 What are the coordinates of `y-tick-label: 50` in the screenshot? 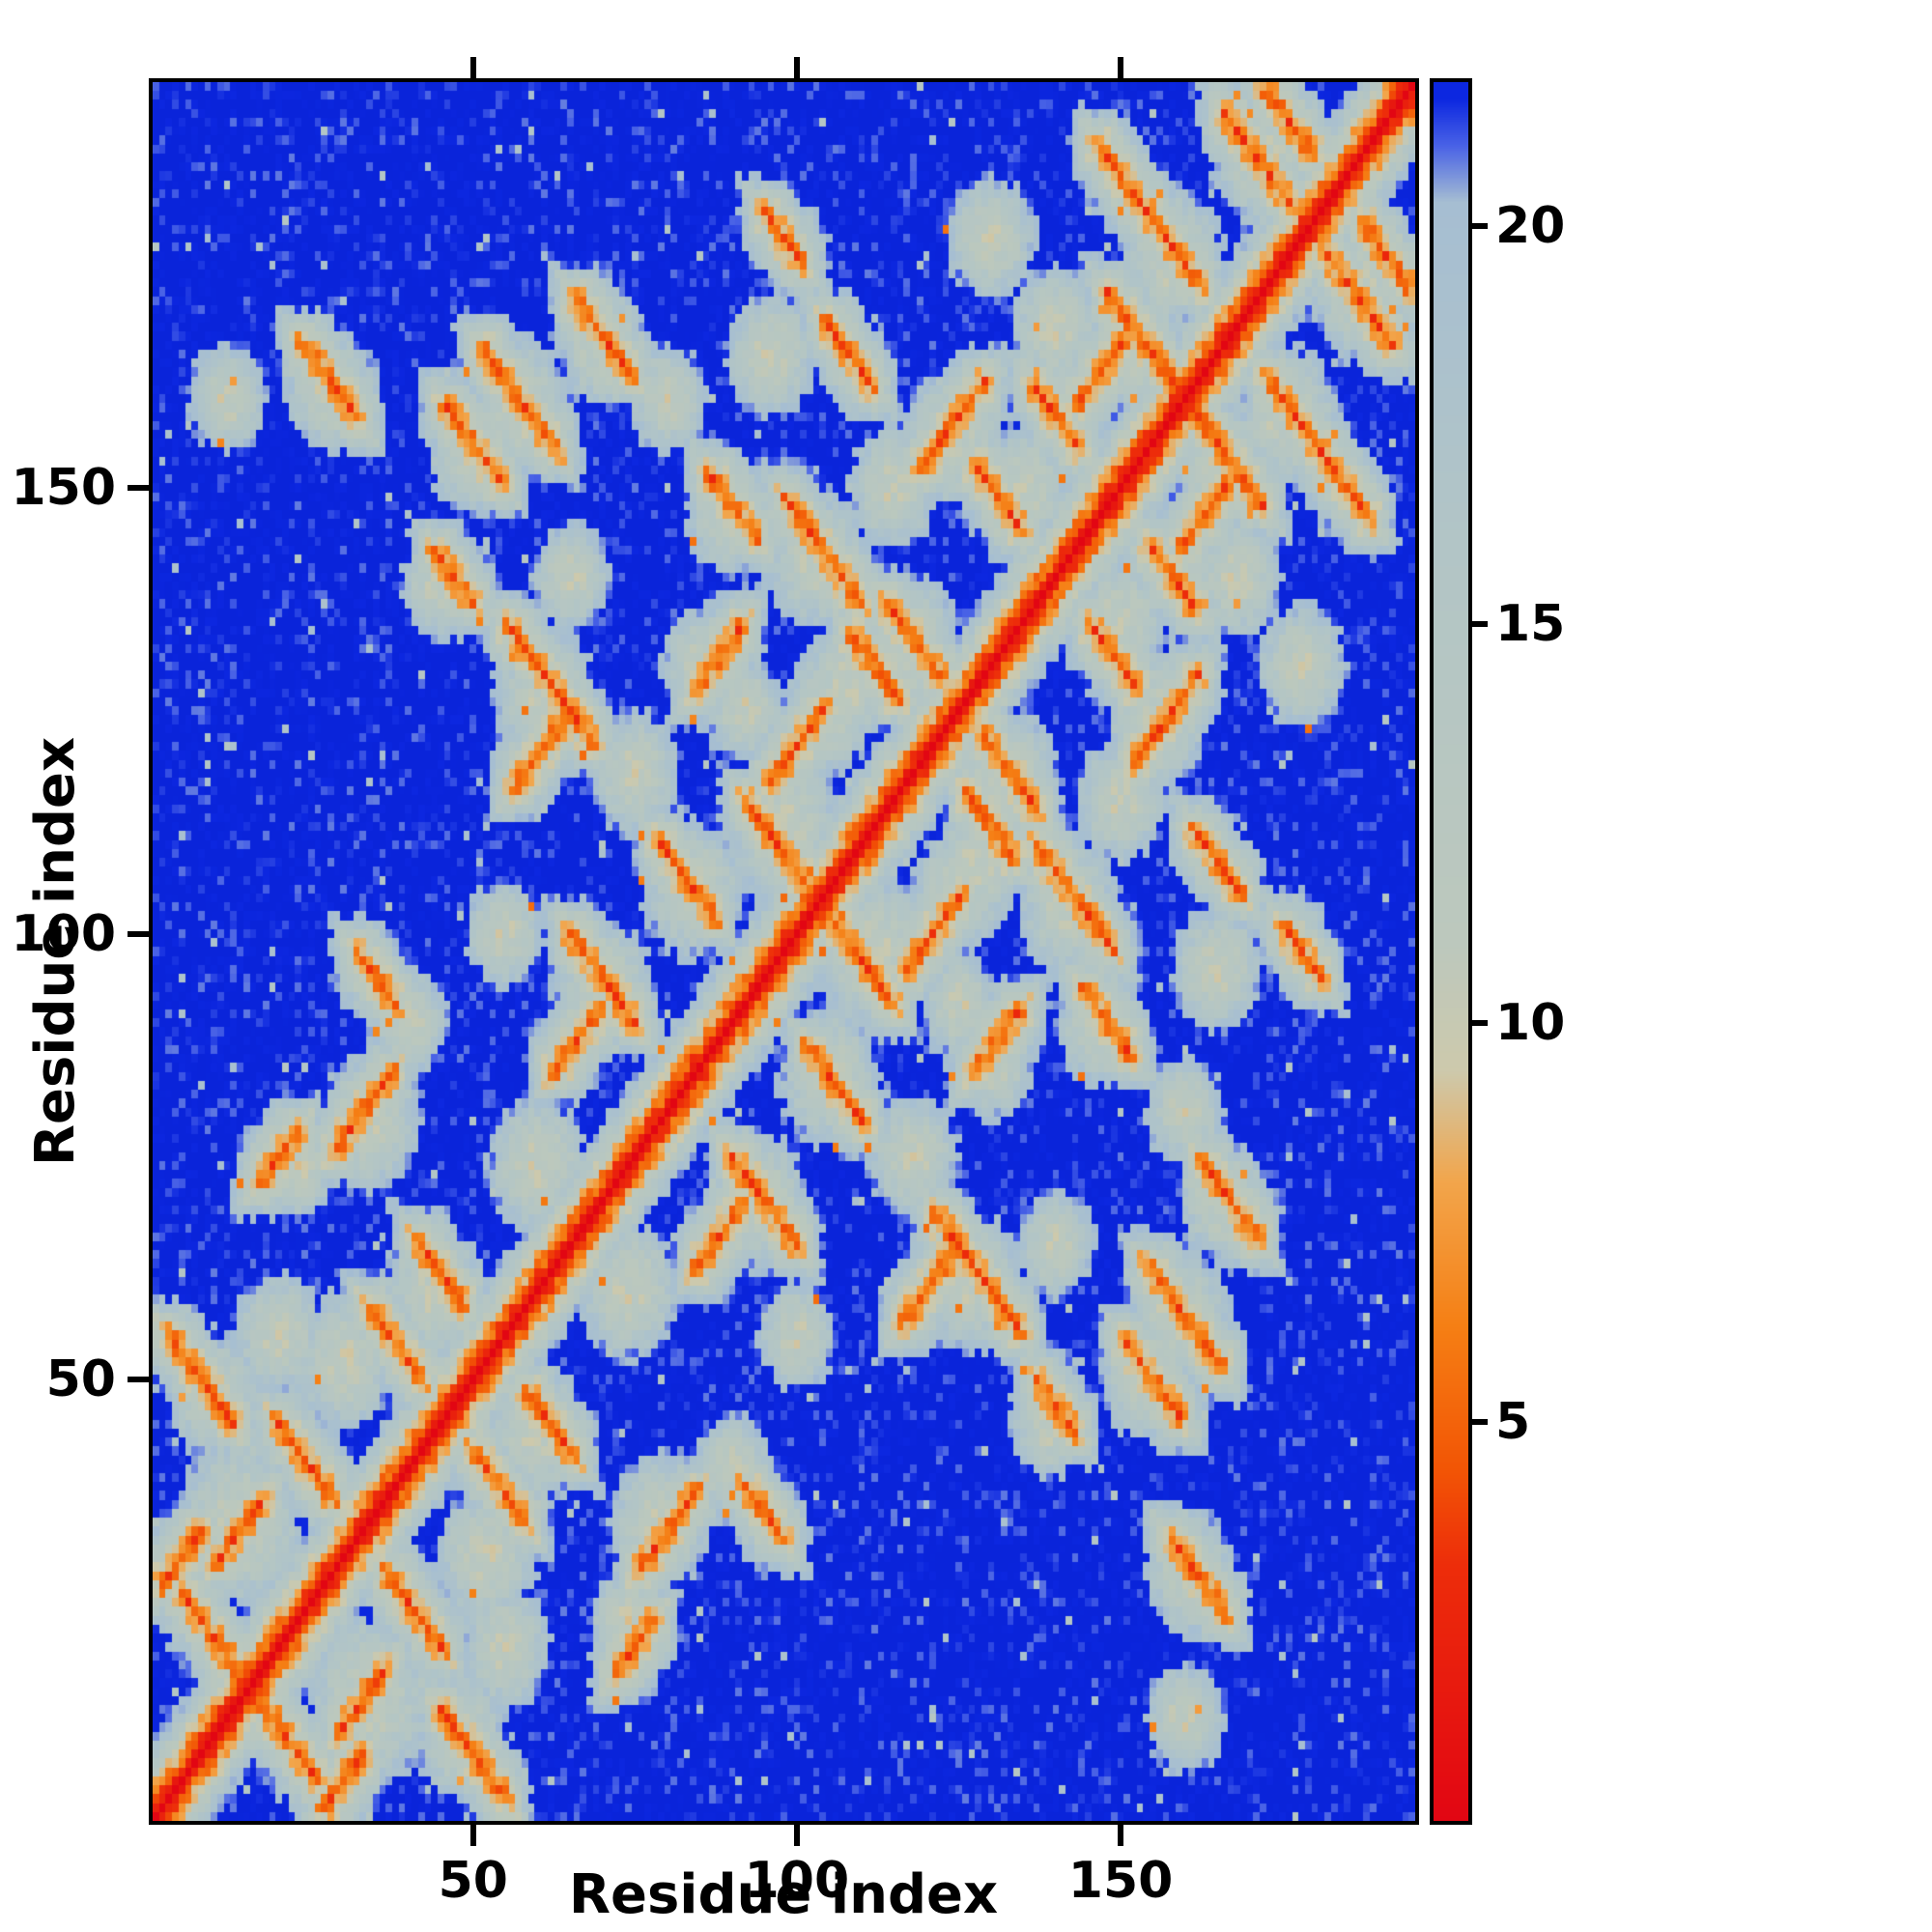 It's located at (80, 1379).